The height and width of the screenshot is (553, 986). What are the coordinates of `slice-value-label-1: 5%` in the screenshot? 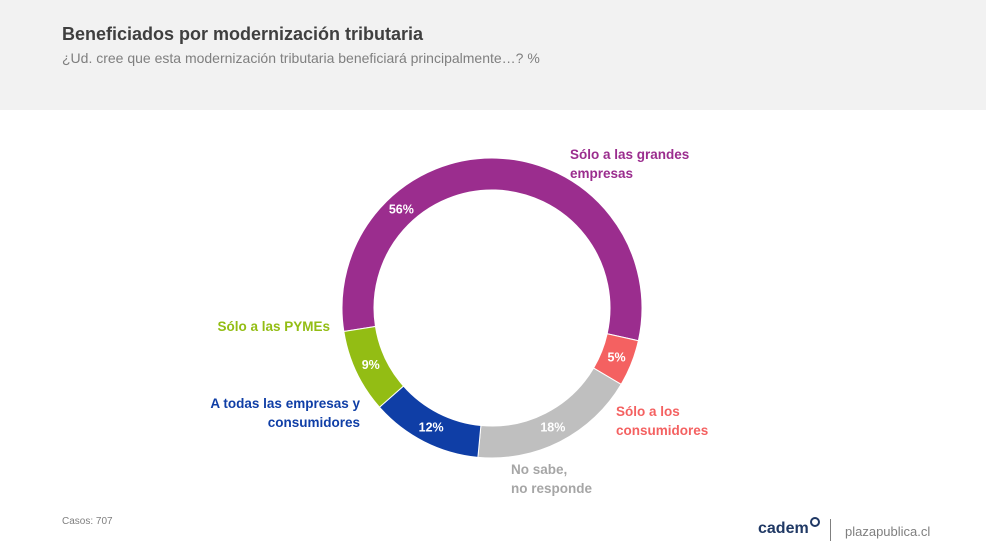 It's located at (617, 357).